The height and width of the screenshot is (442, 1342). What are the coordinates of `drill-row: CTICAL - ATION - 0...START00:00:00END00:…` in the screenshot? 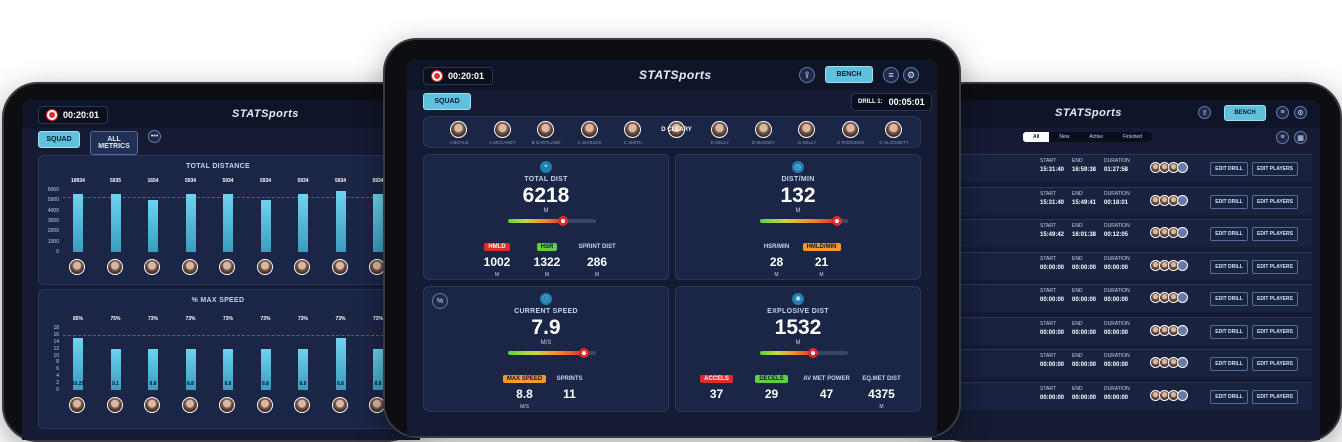 It's located at (1122, 298).